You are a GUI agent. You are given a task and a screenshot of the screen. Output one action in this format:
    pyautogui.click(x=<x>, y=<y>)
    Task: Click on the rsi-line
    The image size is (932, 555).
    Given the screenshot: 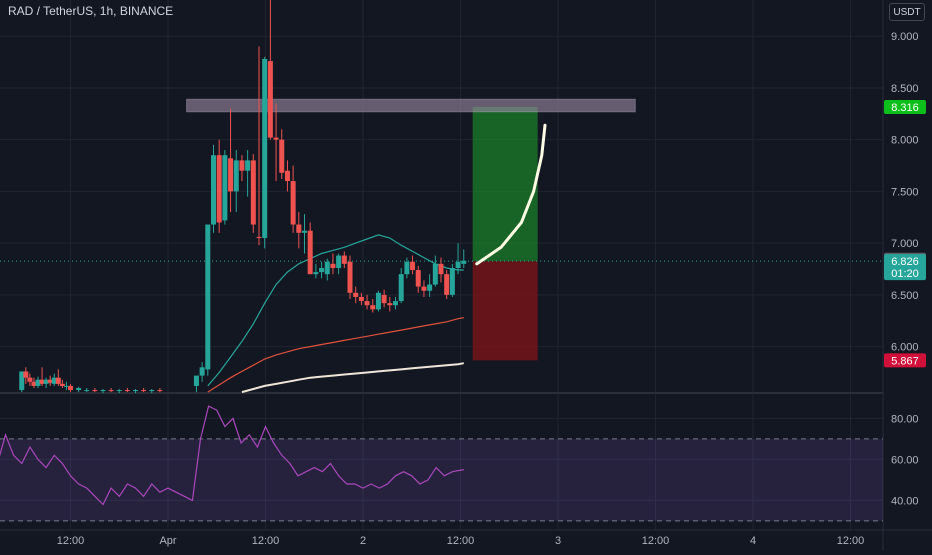 What is the action you would take?
    pyautogui.click(x=232, y=455)
    